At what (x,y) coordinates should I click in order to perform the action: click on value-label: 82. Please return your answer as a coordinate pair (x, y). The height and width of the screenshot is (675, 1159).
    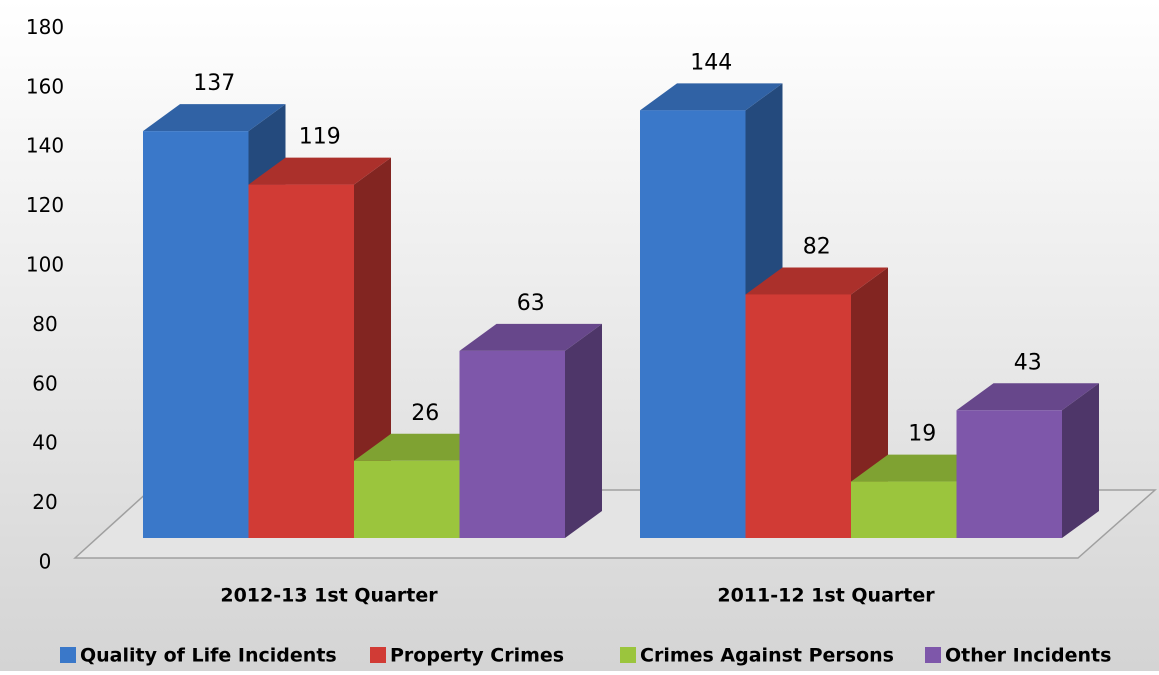
    Looking at the image, I should click on (817, 246).